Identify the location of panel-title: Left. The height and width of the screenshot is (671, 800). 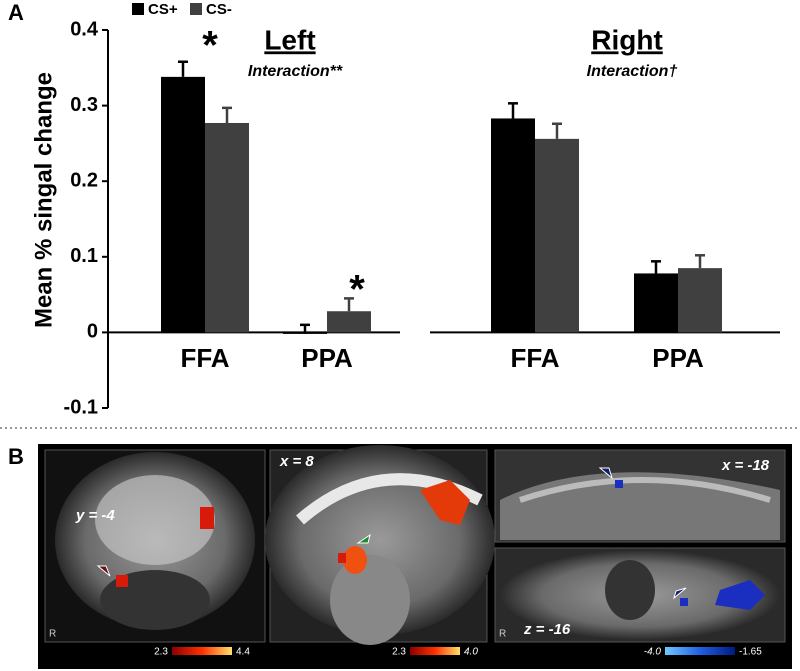
(289, 39).